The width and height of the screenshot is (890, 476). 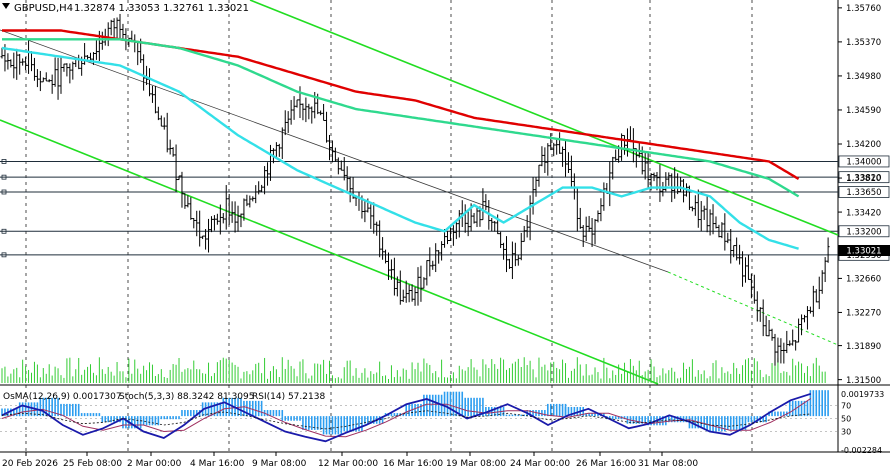 What do you see at coordinates (279, 464) in the screenshot?
I see `time-tick-label: 9 Mar 08:00` at bounding box center [279, 464].